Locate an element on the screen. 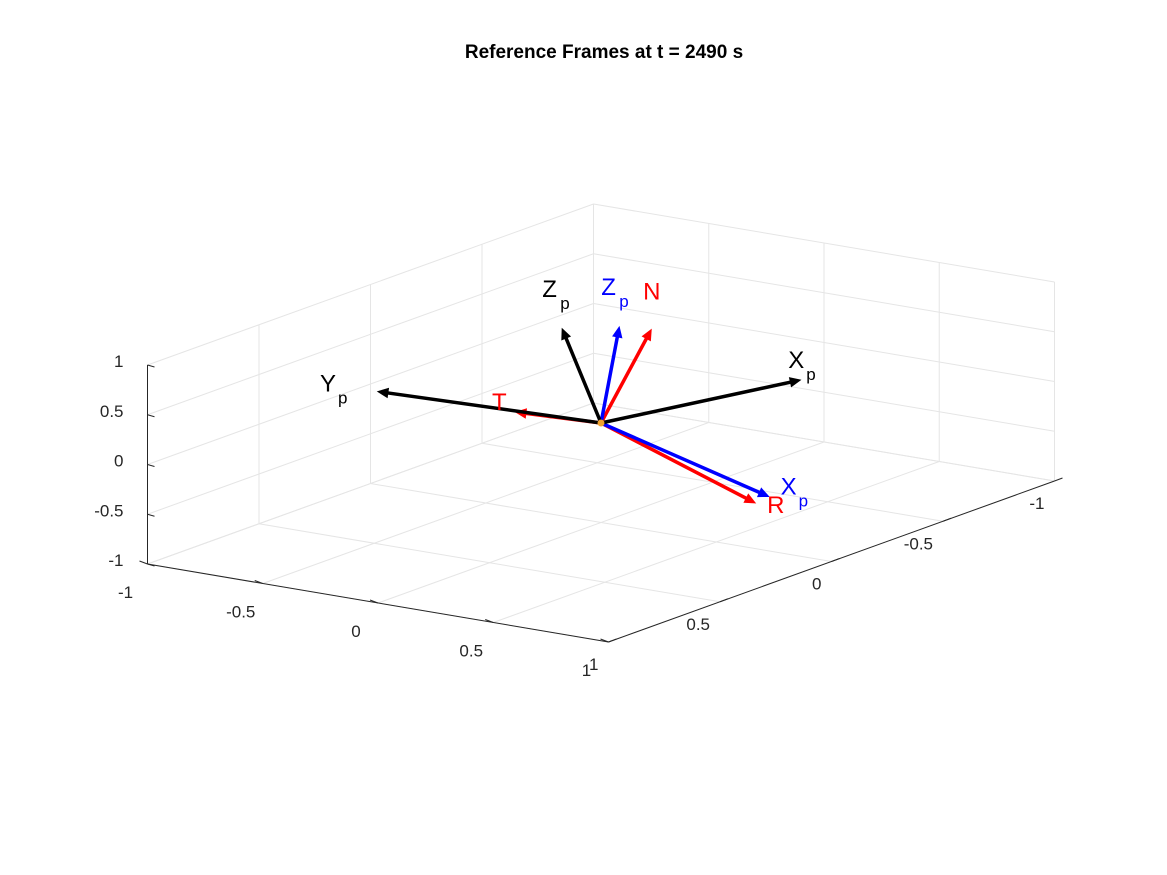 The height and width of the screenshot is (875, 1167). r-label: R is located at coordinates (775, 505).